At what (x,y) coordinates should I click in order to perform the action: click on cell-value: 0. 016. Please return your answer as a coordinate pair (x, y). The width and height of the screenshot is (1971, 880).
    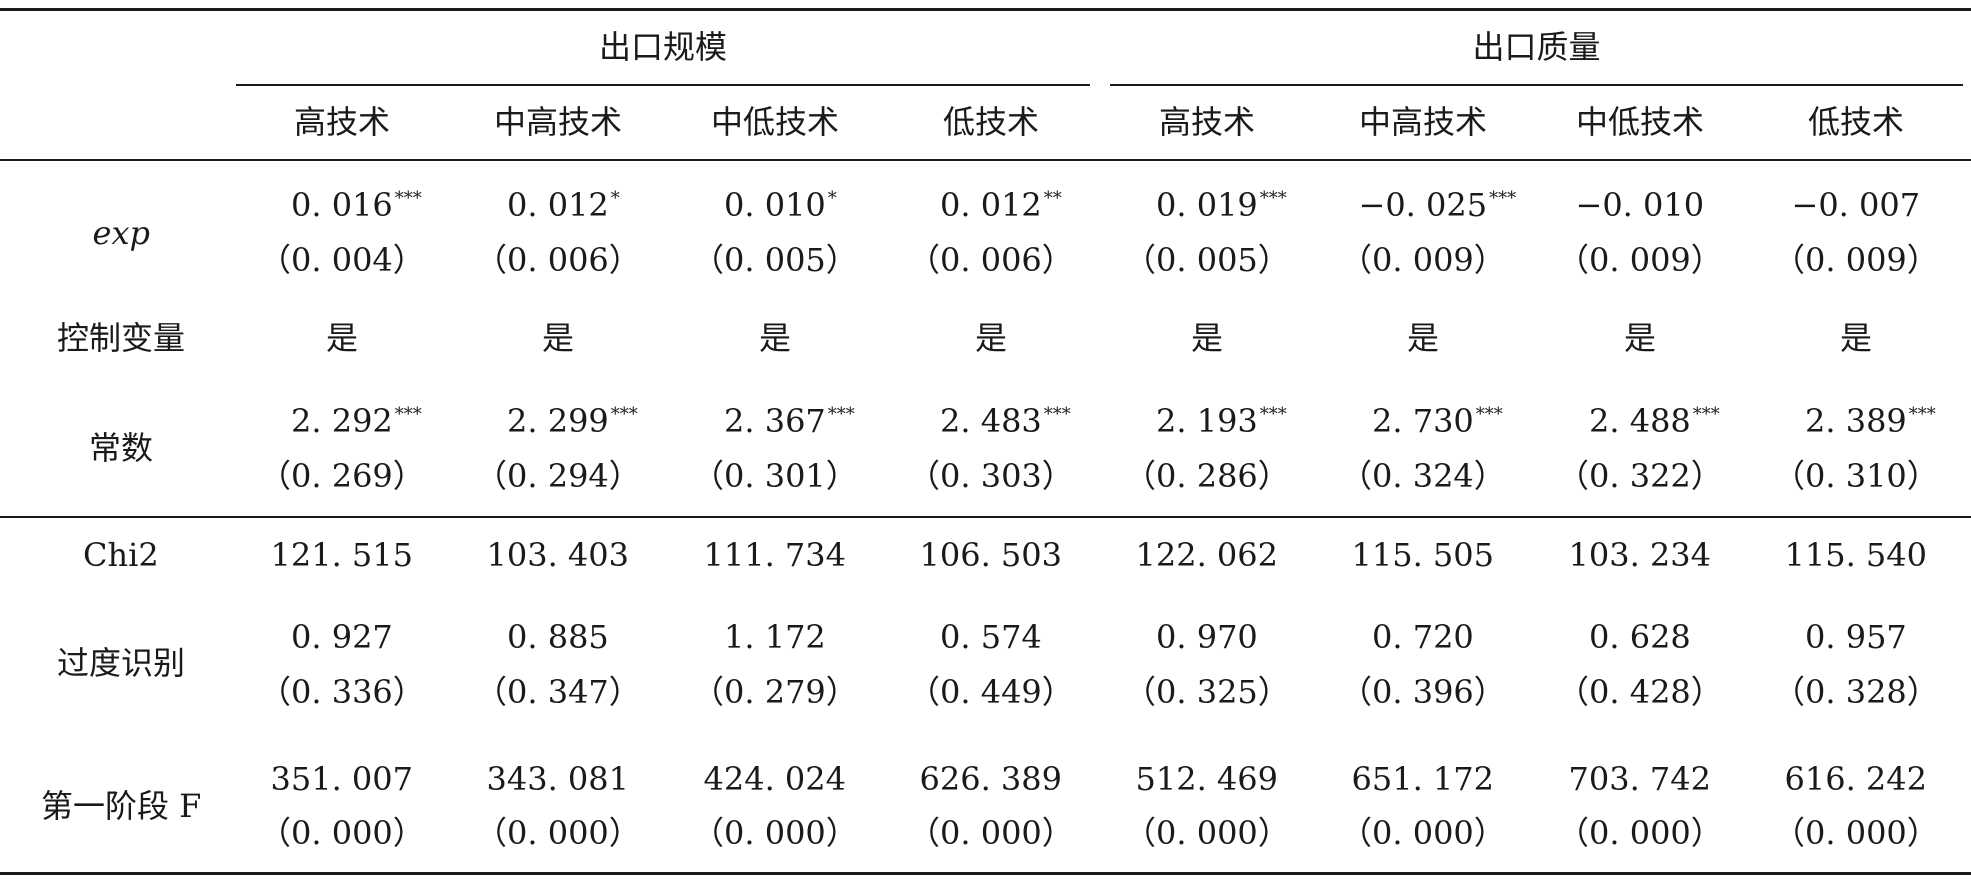
    Looking at the image, I should click on (342, 205).